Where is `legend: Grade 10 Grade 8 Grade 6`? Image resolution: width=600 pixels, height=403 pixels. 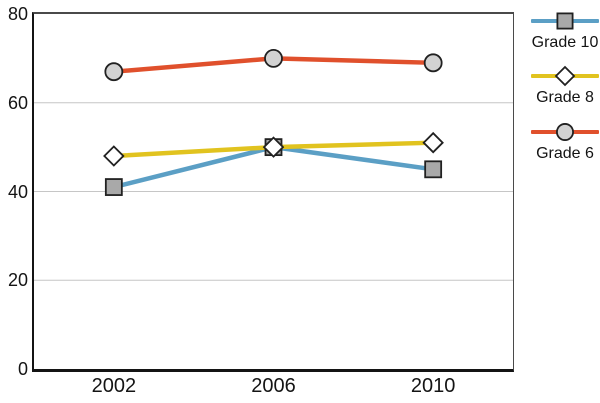
legend: Grade 10 Grade 8 Grade 6 is located at coordinates (564, 90).